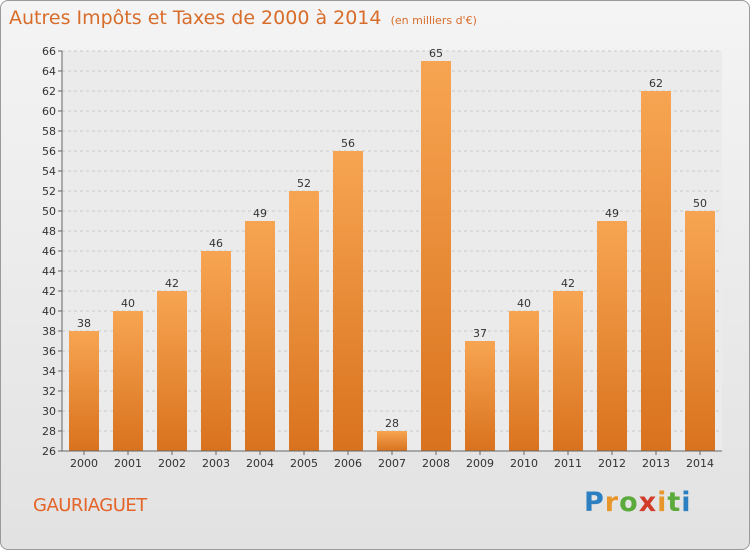 Image resolution: width=750 pixels, height=550 pixels. What do you see at coordinates (49, 451) in the screenshot?
I see `y-tick-label: 26` at bounding box center [49, 451].